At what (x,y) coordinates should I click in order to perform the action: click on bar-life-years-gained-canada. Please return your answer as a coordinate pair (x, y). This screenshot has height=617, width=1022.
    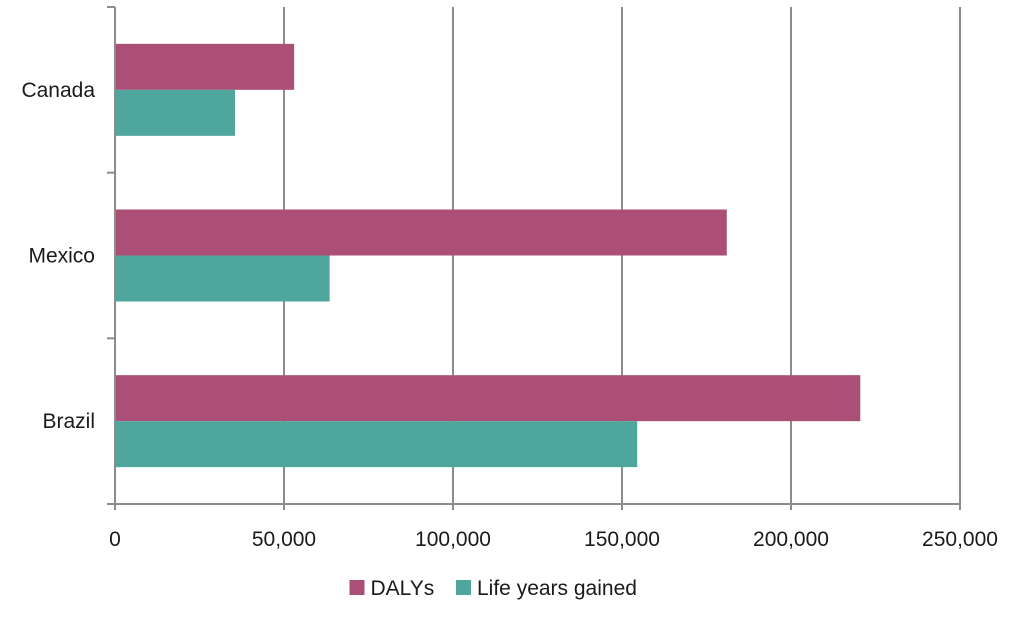
    Looking at the image, I should click on (175, 112).